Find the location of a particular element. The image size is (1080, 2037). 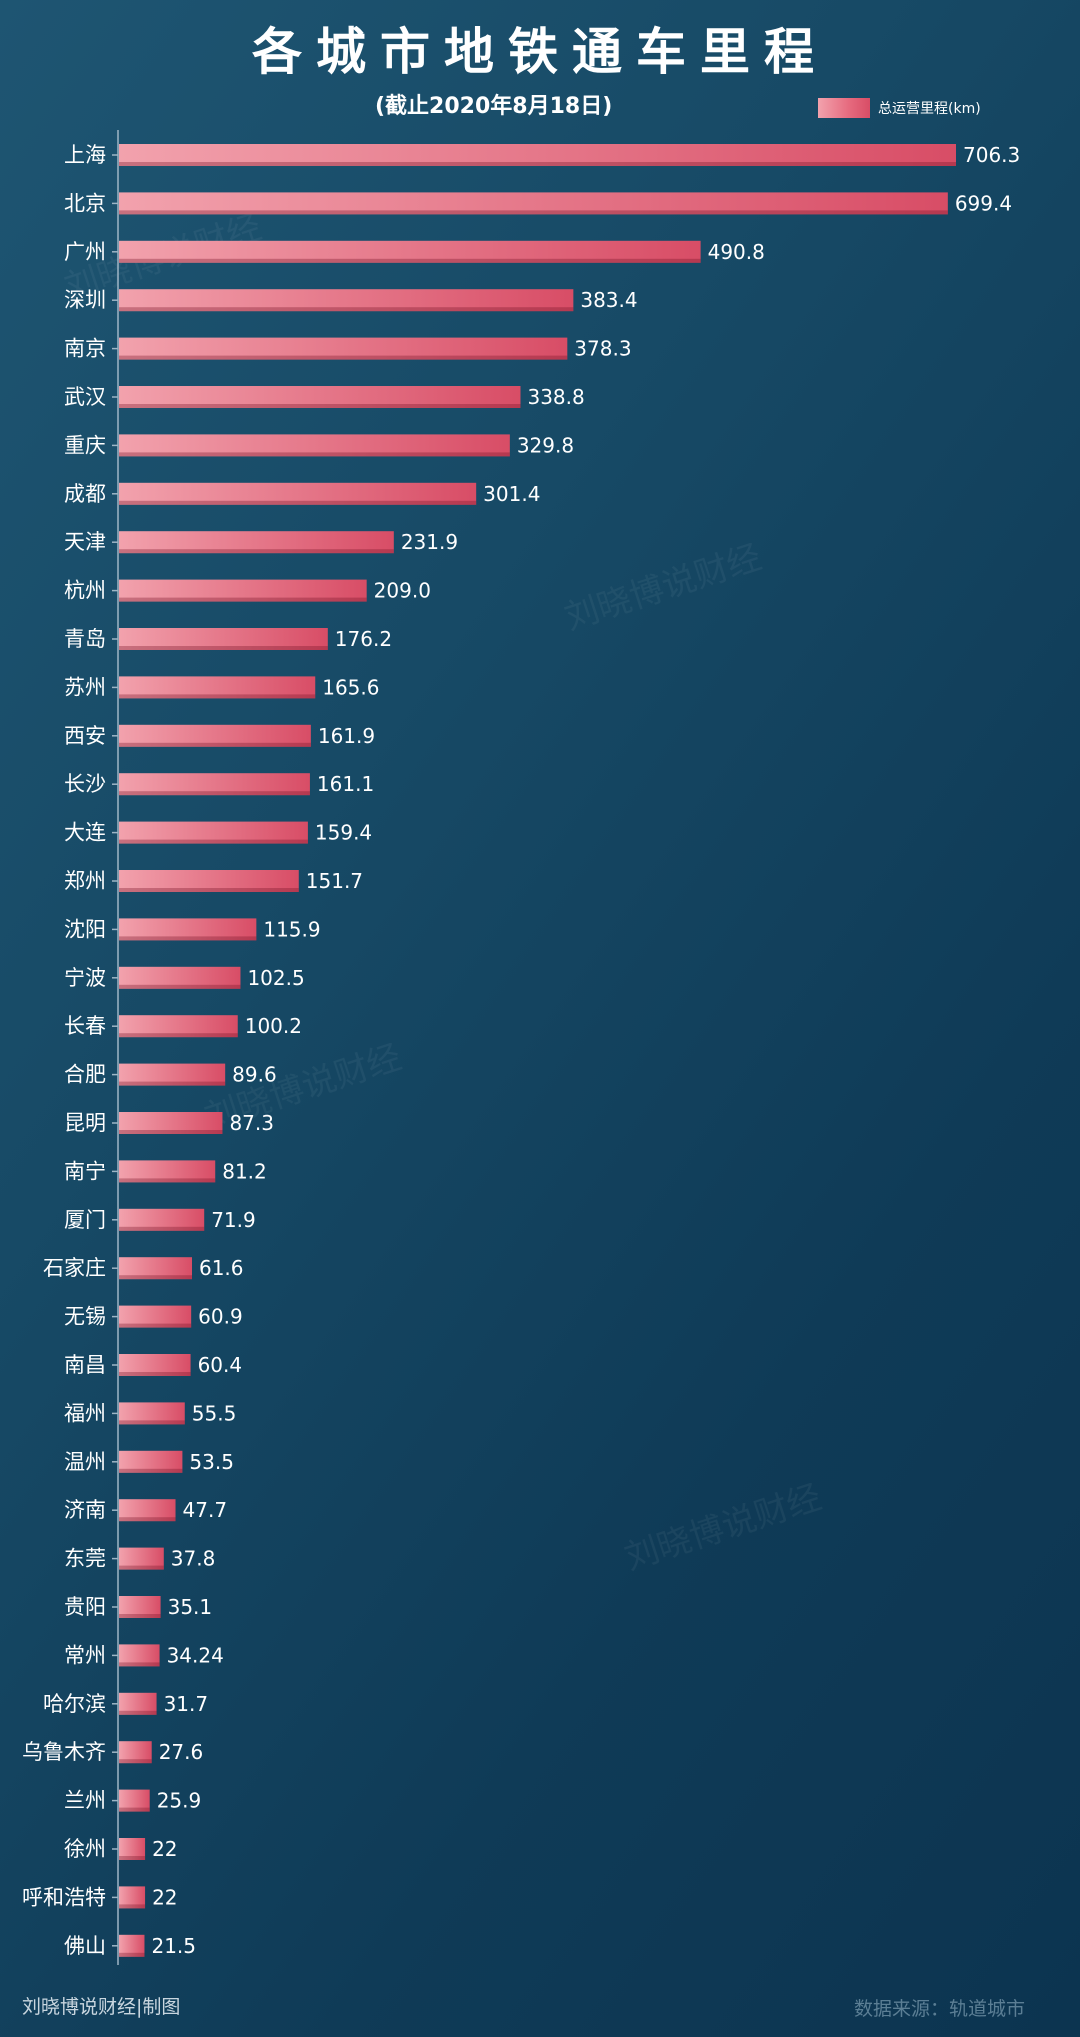

category-label: 温州 is located at coordinates (85, 1462).